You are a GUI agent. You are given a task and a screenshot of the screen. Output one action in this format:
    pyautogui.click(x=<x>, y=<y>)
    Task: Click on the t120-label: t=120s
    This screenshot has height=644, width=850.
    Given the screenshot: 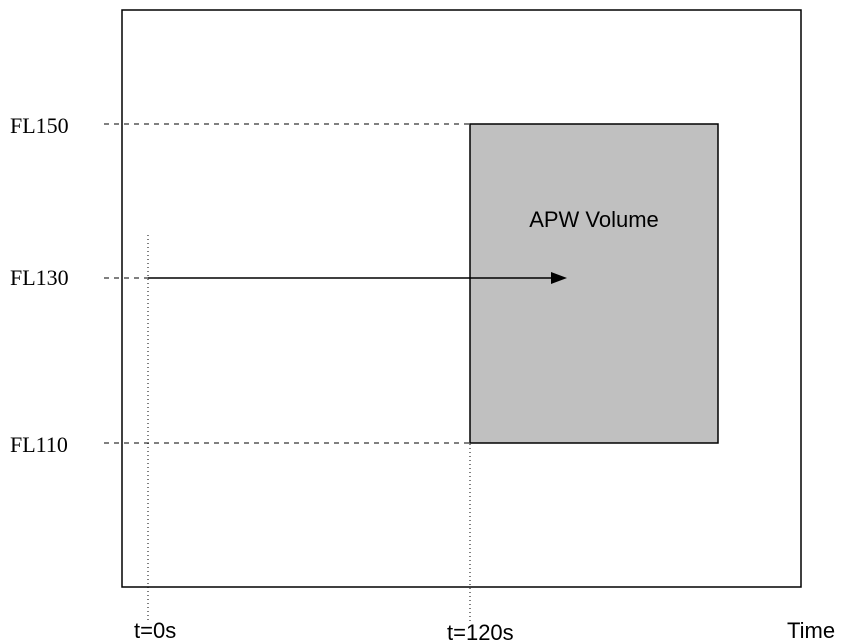 What is the action you would take?
    pyautogui.click(x=480, y=632)
    